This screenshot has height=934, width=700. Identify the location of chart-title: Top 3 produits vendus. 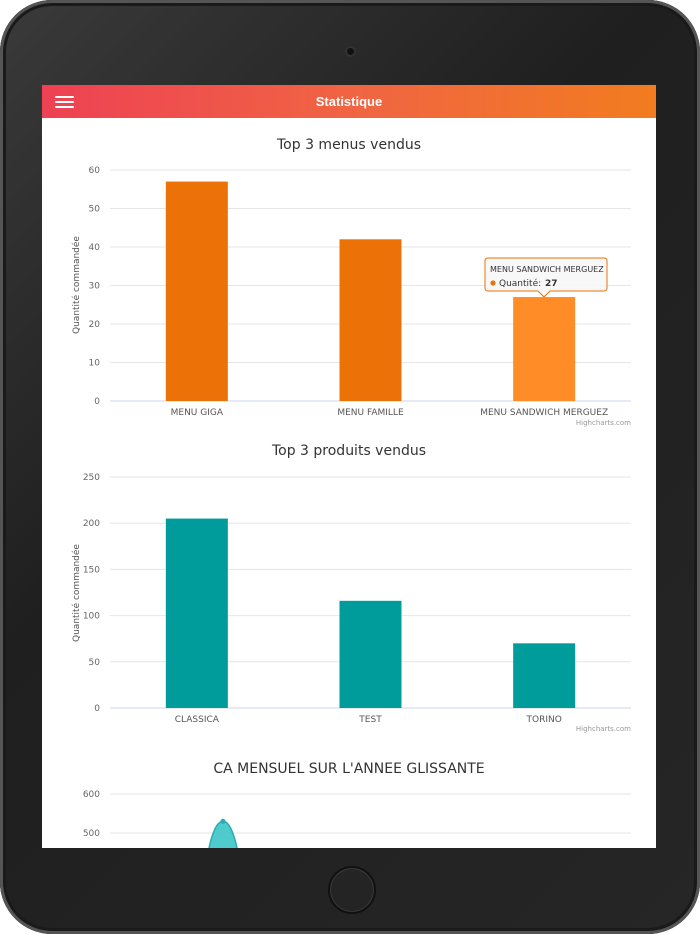
(348, 451).